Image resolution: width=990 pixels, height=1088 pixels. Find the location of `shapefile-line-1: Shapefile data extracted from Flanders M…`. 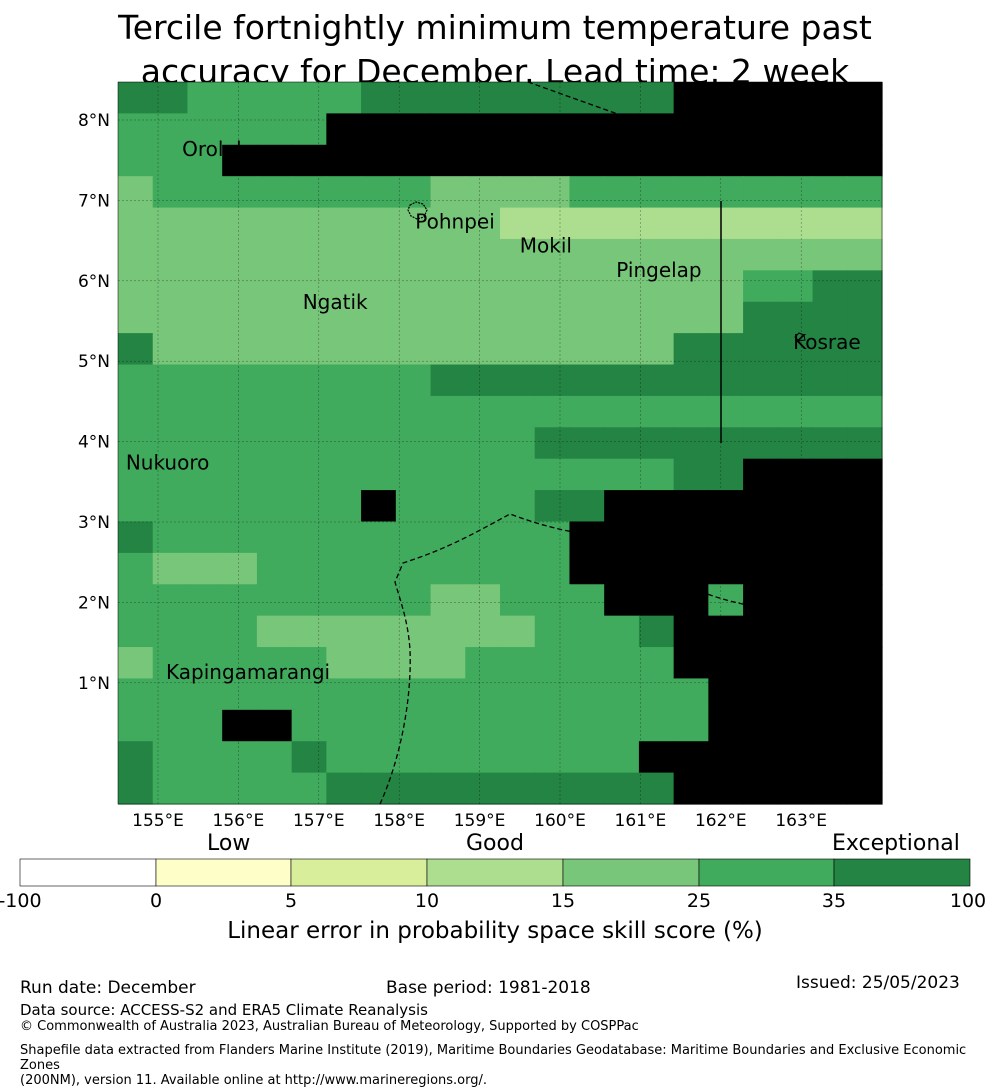

shapefile-line-1: Shapefile data extracted from Flanders M… is located at coordinates (493, 1058).